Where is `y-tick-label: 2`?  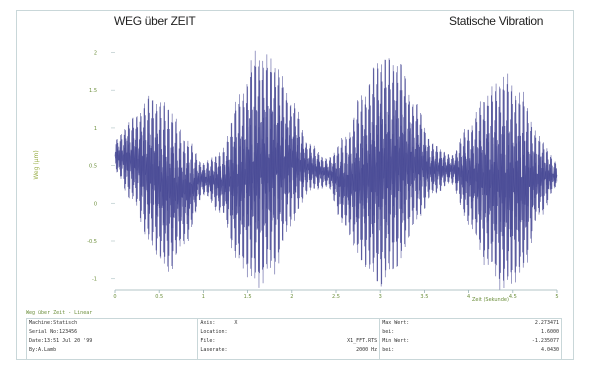
y-tick-label: 2 is located at coordinates (95, 54).